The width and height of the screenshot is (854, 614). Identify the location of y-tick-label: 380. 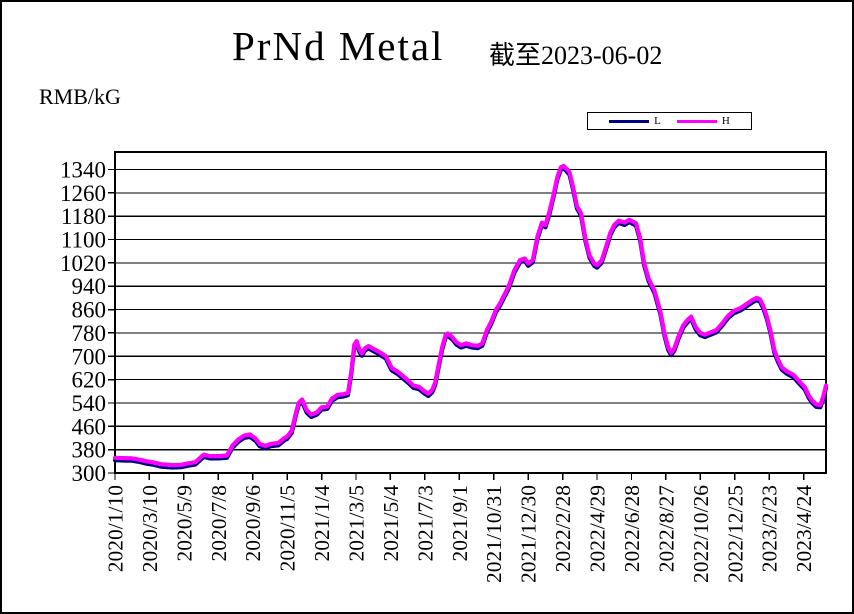
(89, 450).